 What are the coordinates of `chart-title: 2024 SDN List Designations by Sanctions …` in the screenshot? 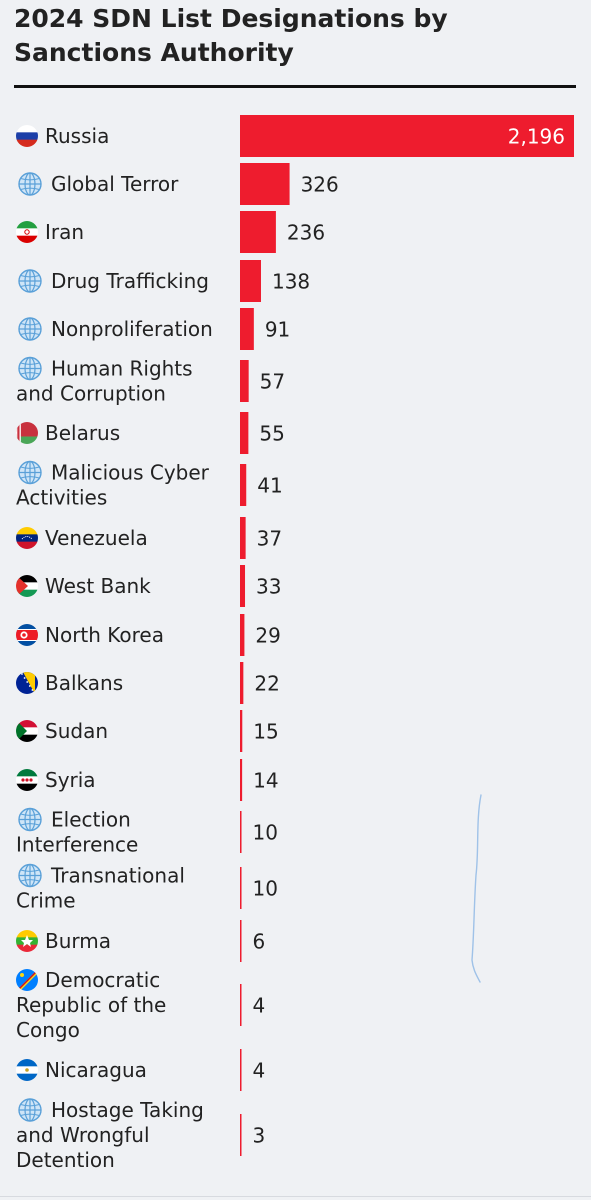 It's located at (231, 35).